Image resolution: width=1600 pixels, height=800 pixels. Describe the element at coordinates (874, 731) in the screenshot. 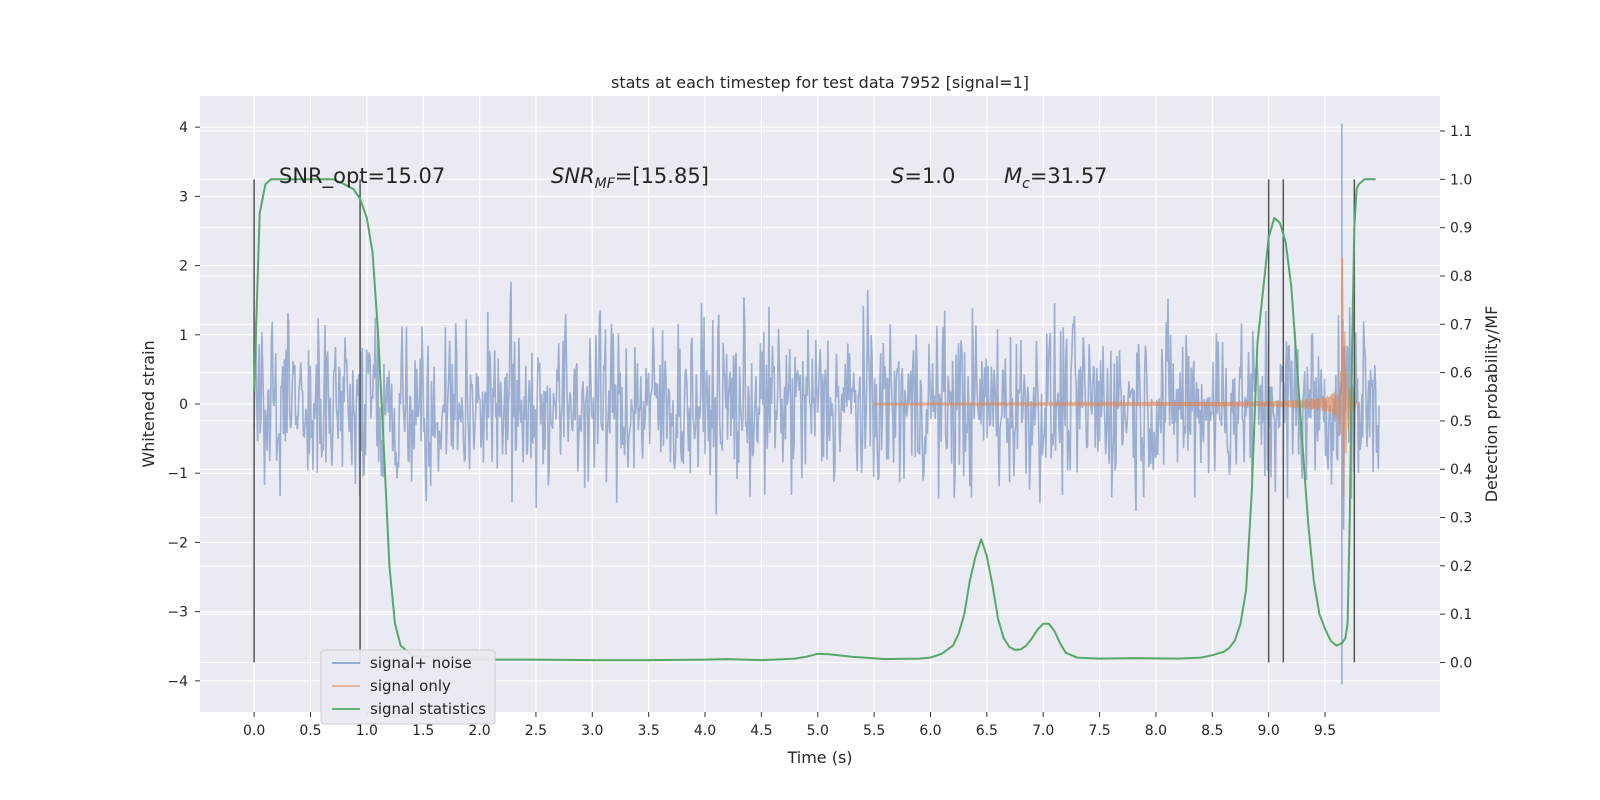

I see `x-tick-label: 5.5` at that location.